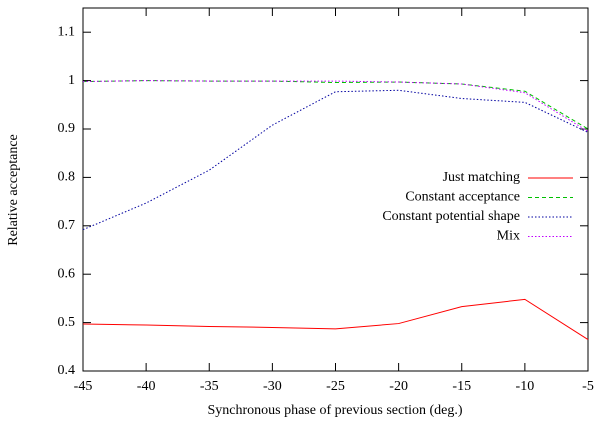 The width and height of the screenshot is (603, 424). I want to click on legend-label: Constant potential shape, so click(451, 216).